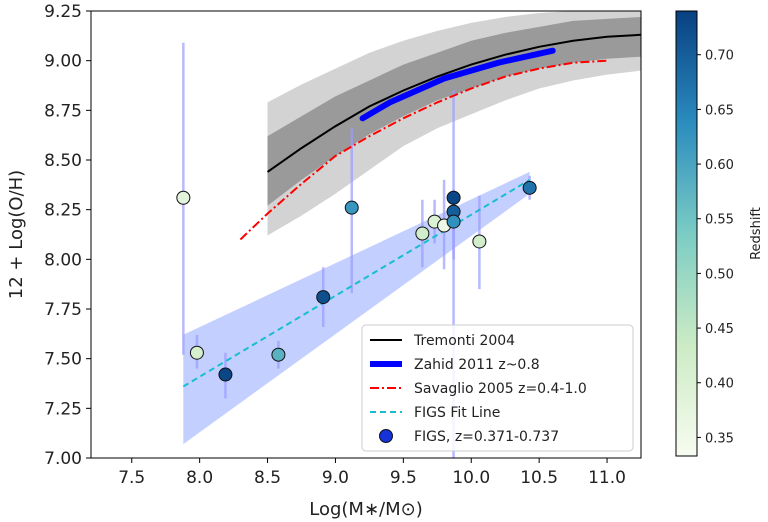  What do you see at coordinates (63, 310) in the screenshot?
I see `y-tick-label: 7.75` at bounding box center [63, 310].